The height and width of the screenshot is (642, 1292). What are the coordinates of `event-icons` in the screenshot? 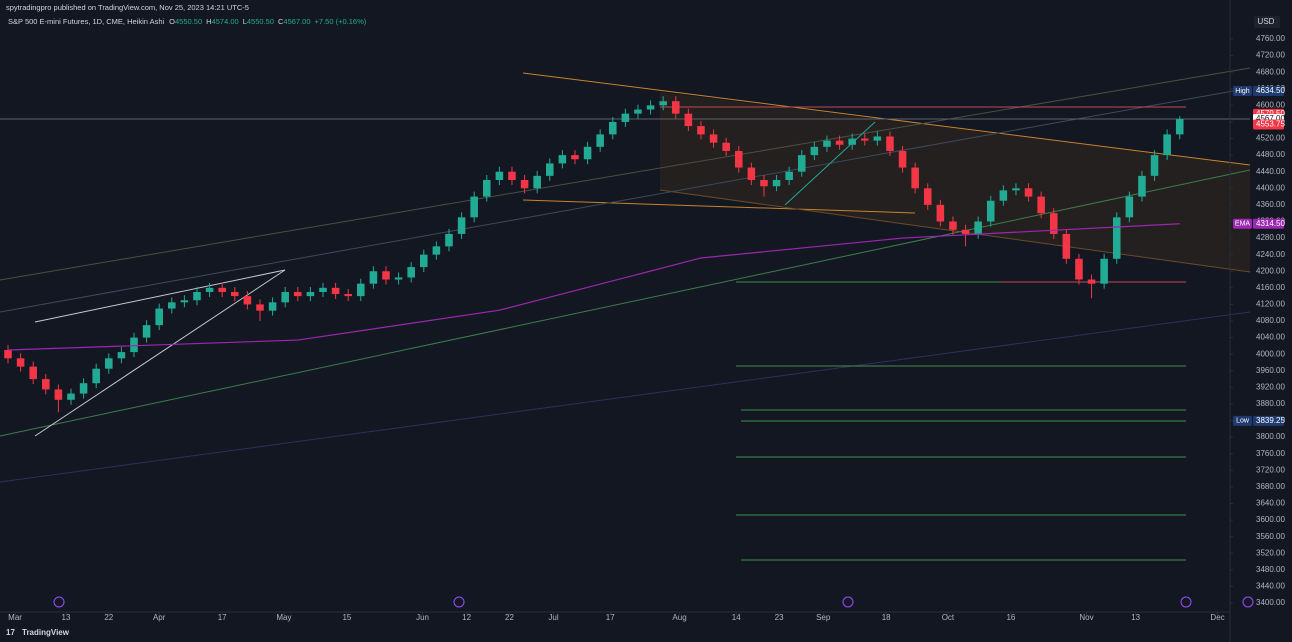 It's located at (653, 602).